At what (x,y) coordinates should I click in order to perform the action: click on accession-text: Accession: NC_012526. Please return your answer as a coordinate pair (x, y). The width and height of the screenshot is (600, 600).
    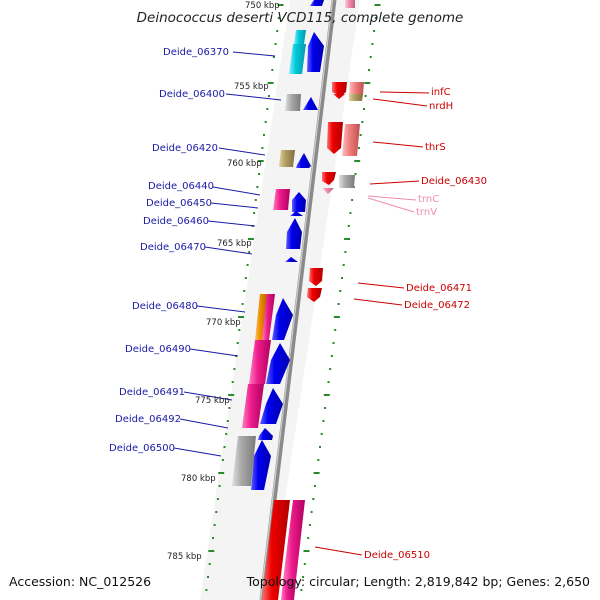
    Looking at the image, I should click on (80, 581).